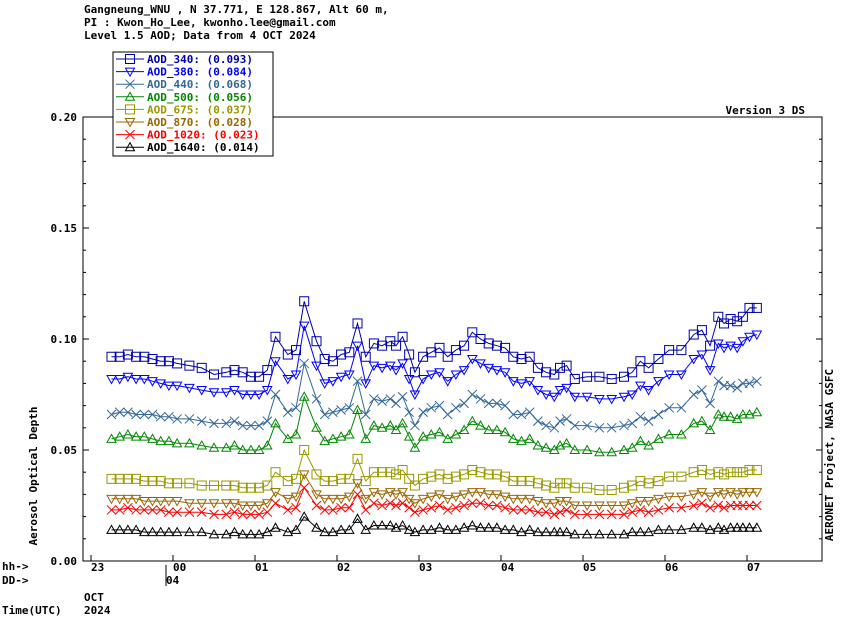  What do you see at coordinates (188, 147) in the screenshot?
I see `legend-item: AOD_1640: (0.014)` at bounding box center [188, 147].